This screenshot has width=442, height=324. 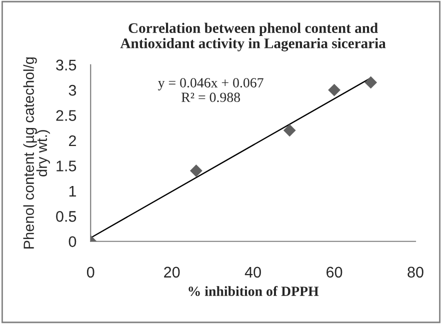 What do you see at coordinates (72, 191) in the screenshot?
I see `y-tick-label: 1` at bounding box center [72, 191].